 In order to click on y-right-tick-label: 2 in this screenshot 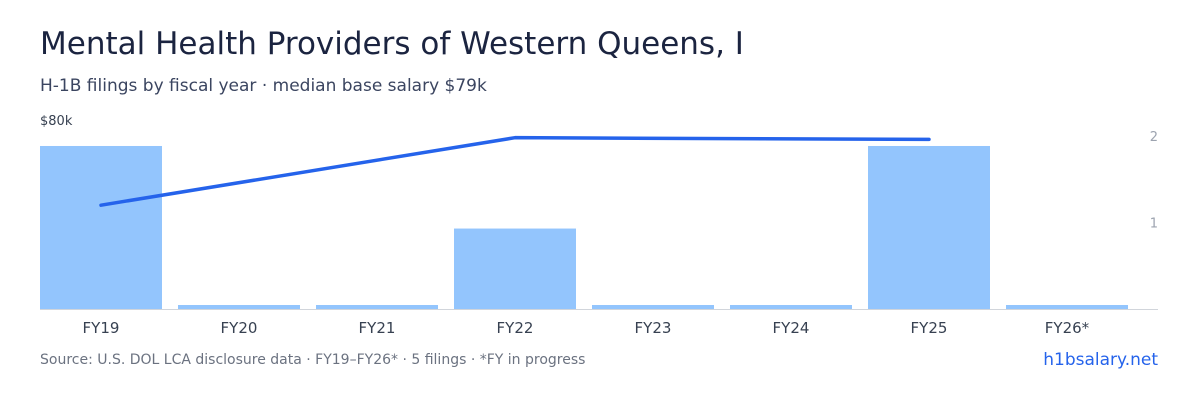, I will do `click(1154, 137)`.